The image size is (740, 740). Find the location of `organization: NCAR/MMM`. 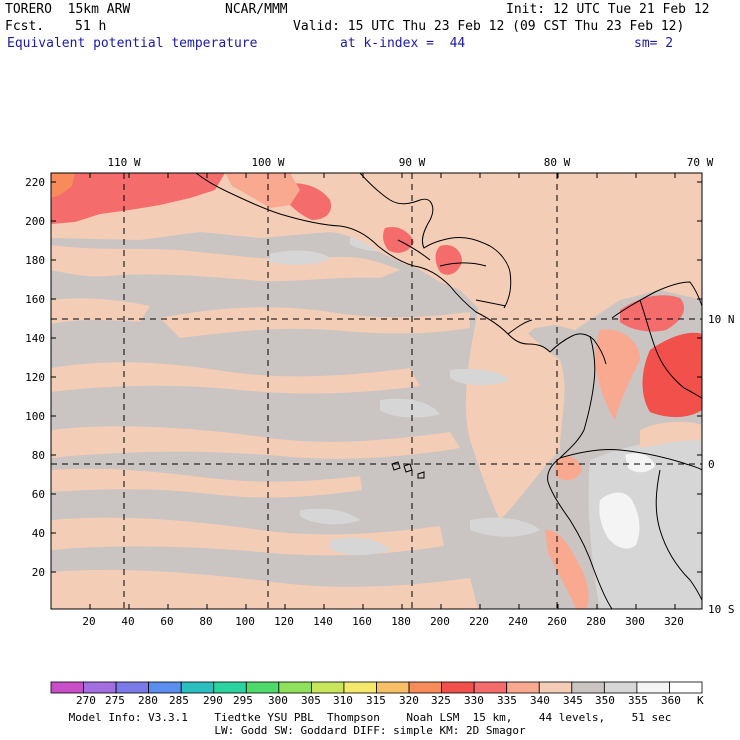

organization: NCAR/MMM is located at coordinates (256, 9).